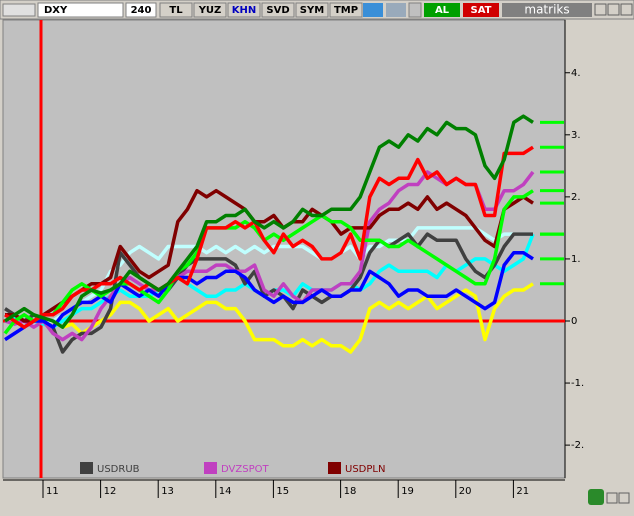  What do you see at coordinates (576, 259) in the screenshot?
I see `y-tick-label: 1.` at bounding box center [576, 259].